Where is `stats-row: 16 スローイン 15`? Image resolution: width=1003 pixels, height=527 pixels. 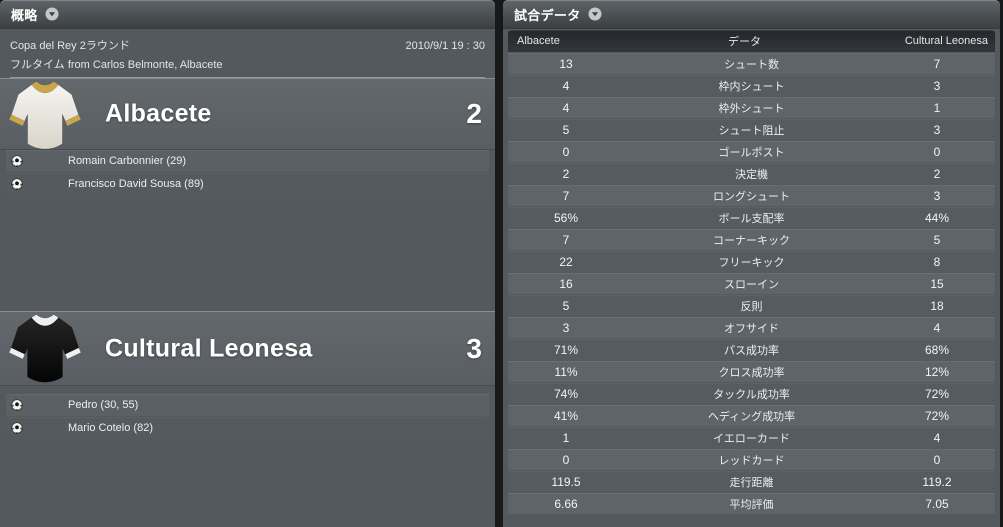 stats-row: 16 スローイン 15 is located at coordinates (751, 283).